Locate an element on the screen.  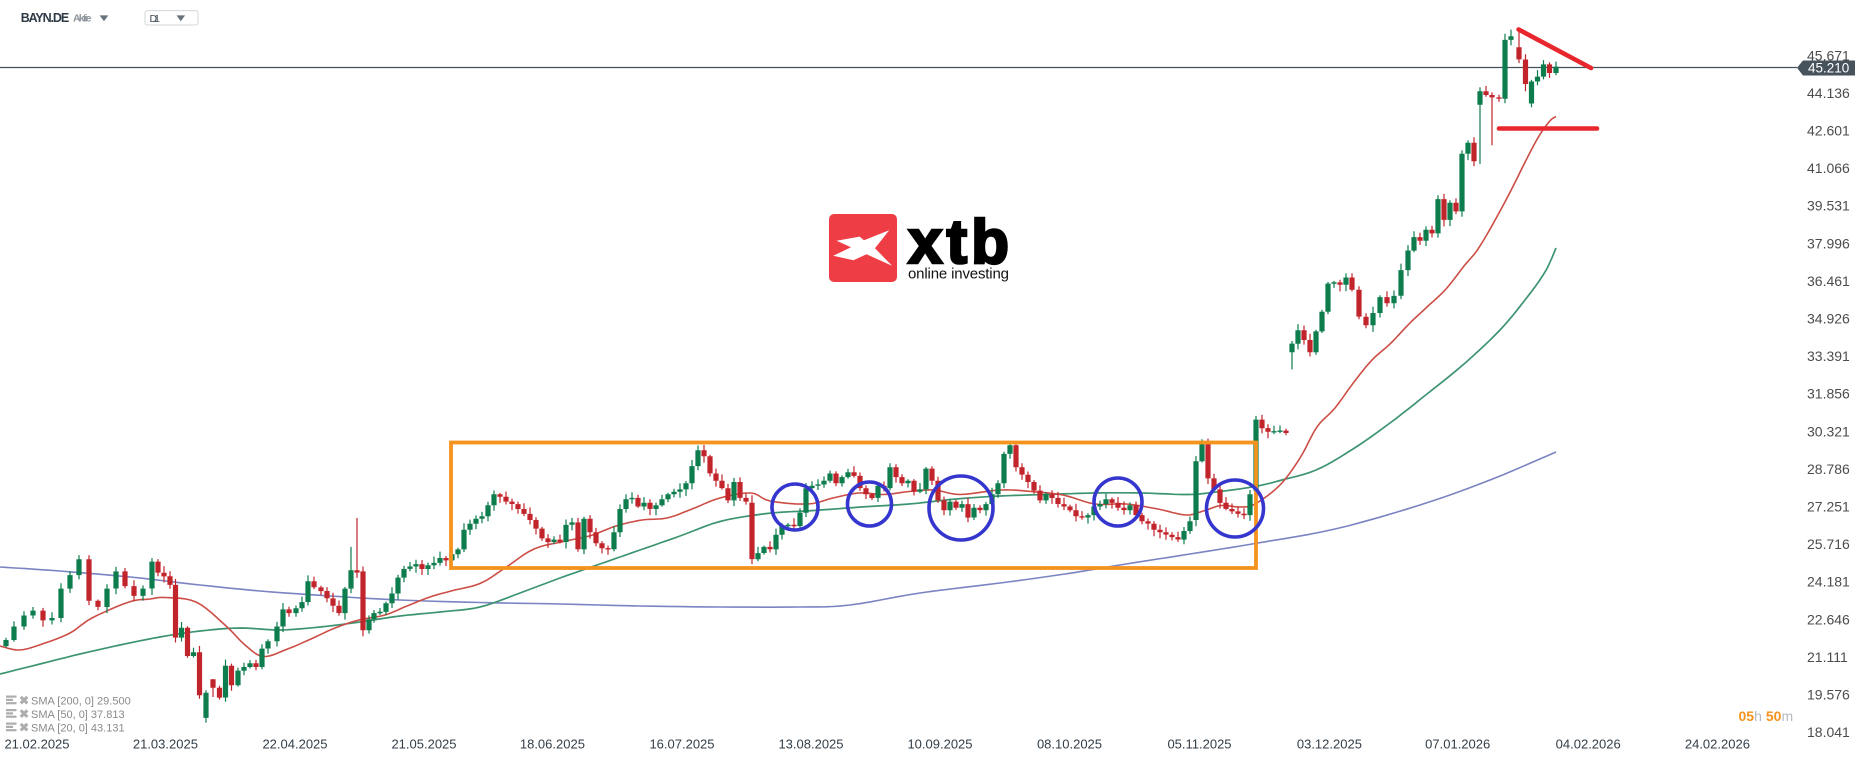
svg-text: 21.05.2025 is located at coordinates (423, 744).